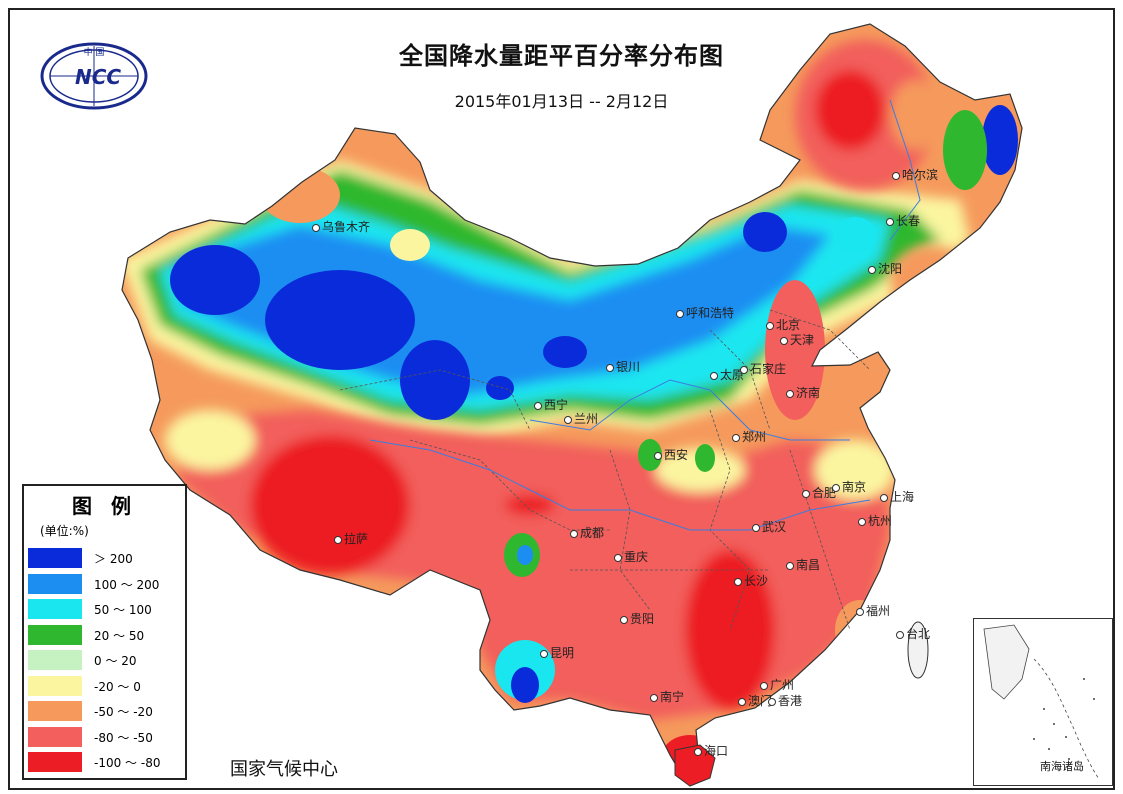 The width and height of the screenshot is (1123, 794). Describe the element at coordinates (918, 650) in the screenshot. I see `taiwan-island` at that location.